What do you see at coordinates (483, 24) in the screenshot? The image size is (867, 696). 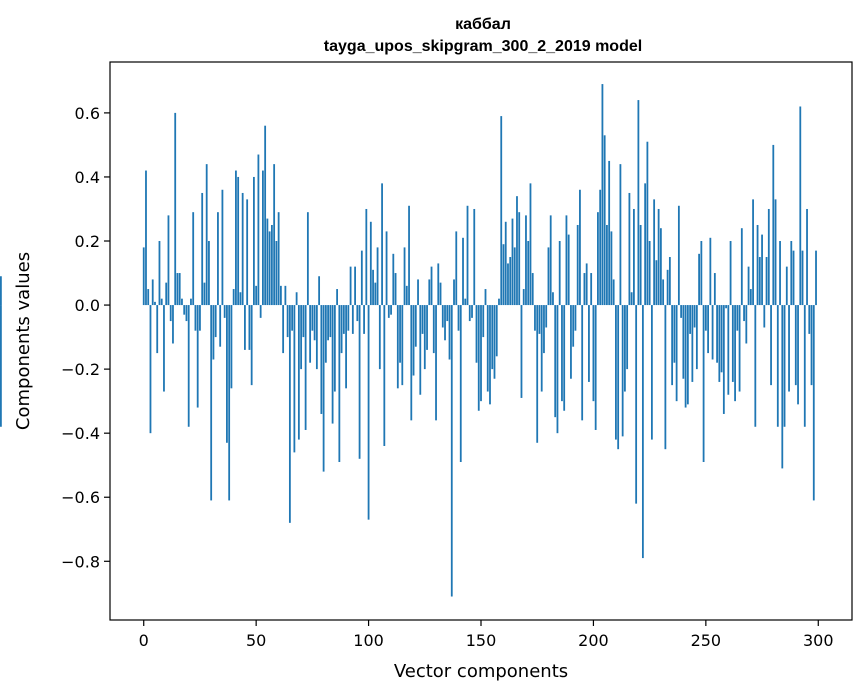 I see `chart-title: каббал` at bounding box center [483, 24].